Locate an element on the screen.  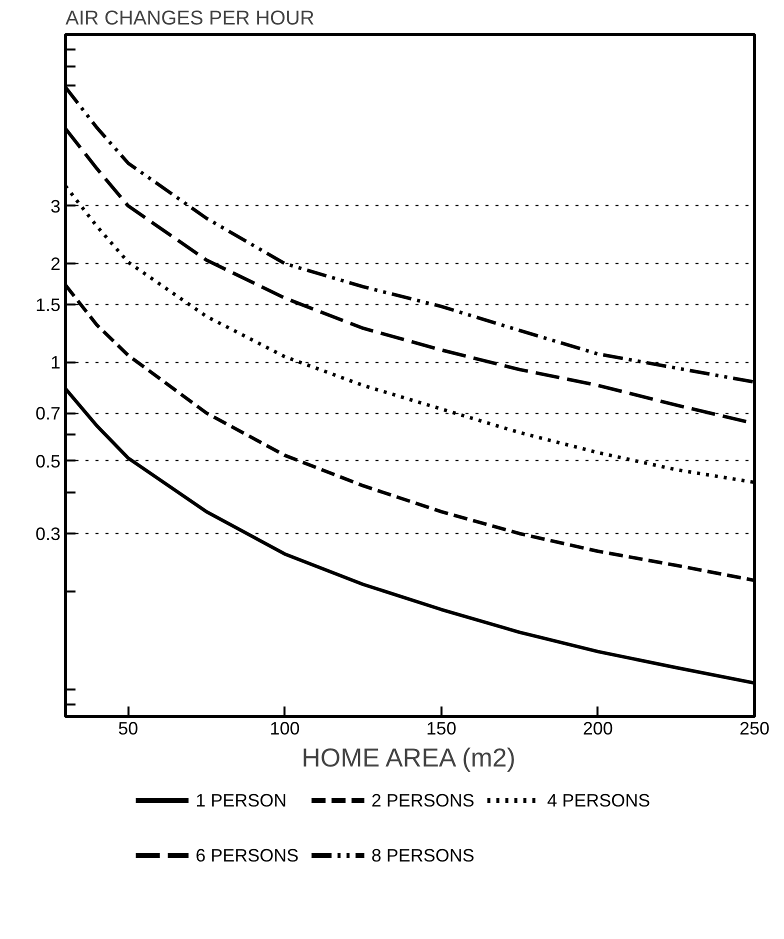
x-tick-label: 50 is located at coordinates (128, 728).